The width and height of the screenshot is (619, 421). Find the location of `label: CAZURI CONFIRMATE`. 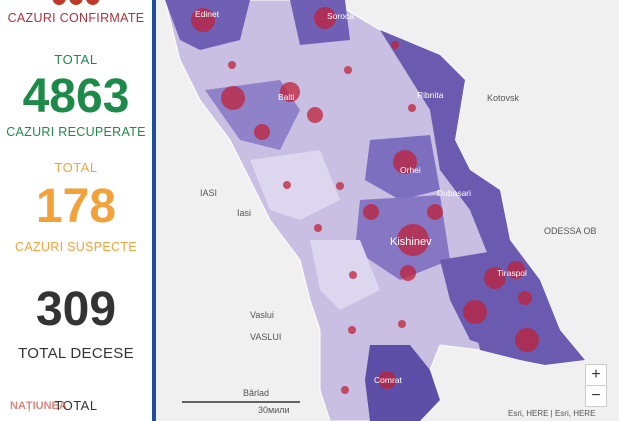

label: CAZURI CONFIRMATE is located at coordinates (76, 18).